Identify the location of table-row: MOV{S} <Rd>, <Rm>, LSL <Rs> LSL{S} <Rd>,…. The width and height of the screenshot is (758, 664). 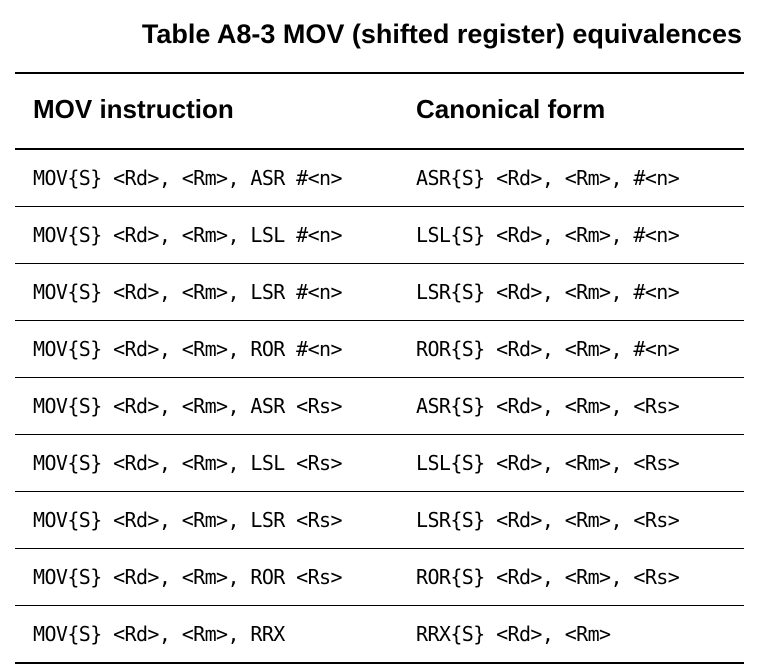
(379, 463).